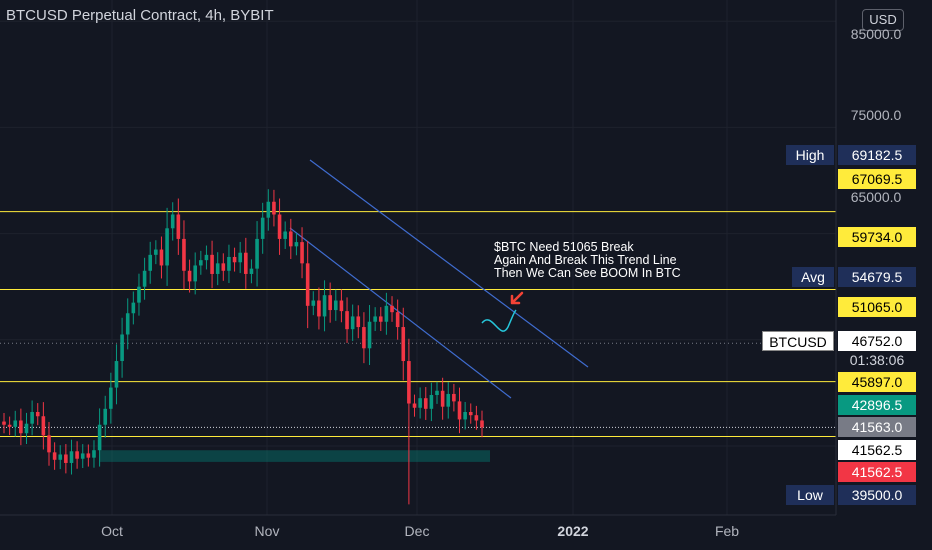 The image size is (932, 550). Describe the element at coordinates (877, 155) in the screenshot. I see `high-price-label: 69182.5` at that location.